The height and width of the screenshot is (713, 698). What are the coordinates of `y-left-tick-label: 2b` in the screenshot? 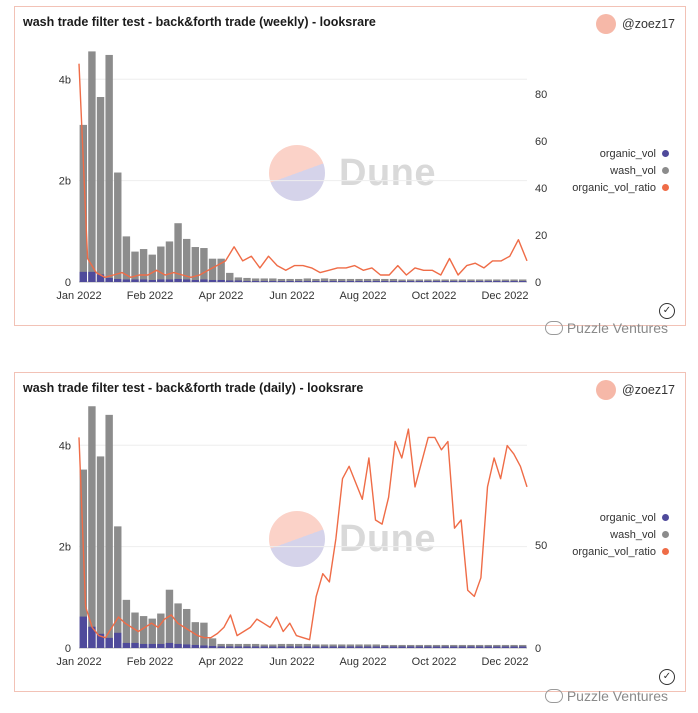 It's located at (65, 182).